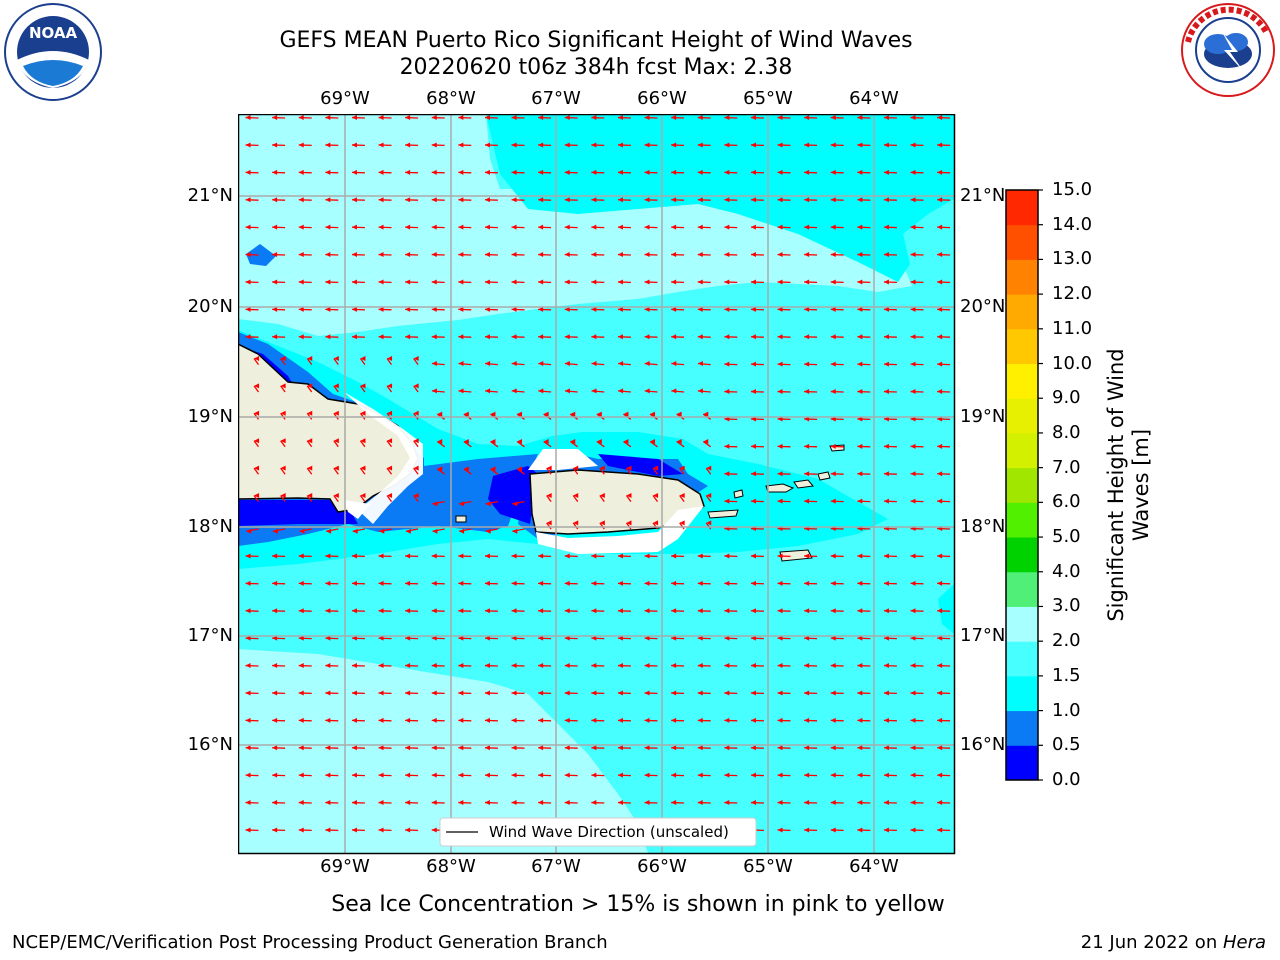 The image size is (1280, 960). I want to click on lon-tick-top: 65°W, so click(768, 98).